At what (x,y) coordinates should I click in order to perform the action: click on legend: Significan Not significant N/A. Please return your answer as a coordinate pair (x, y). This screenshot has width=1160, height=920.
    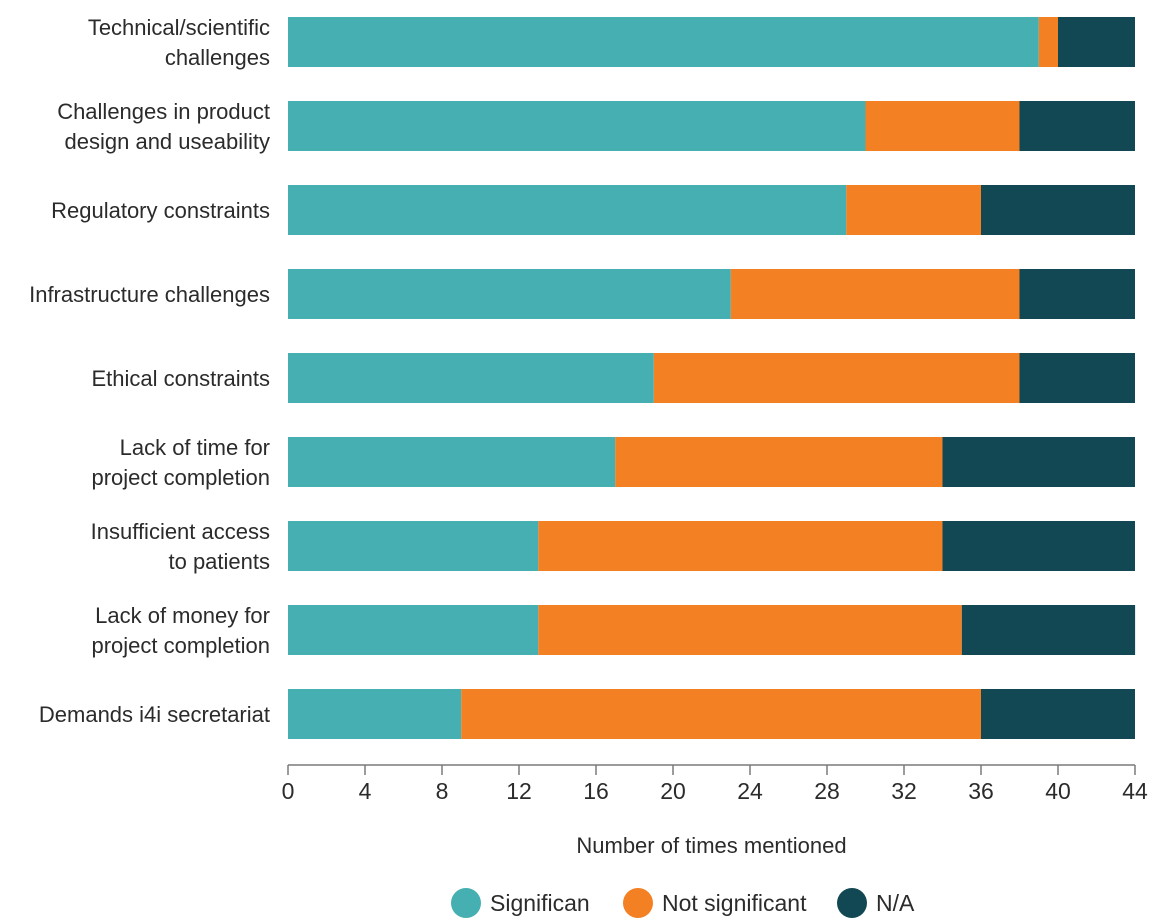
    Looking at the image, I should click on (683, 903).